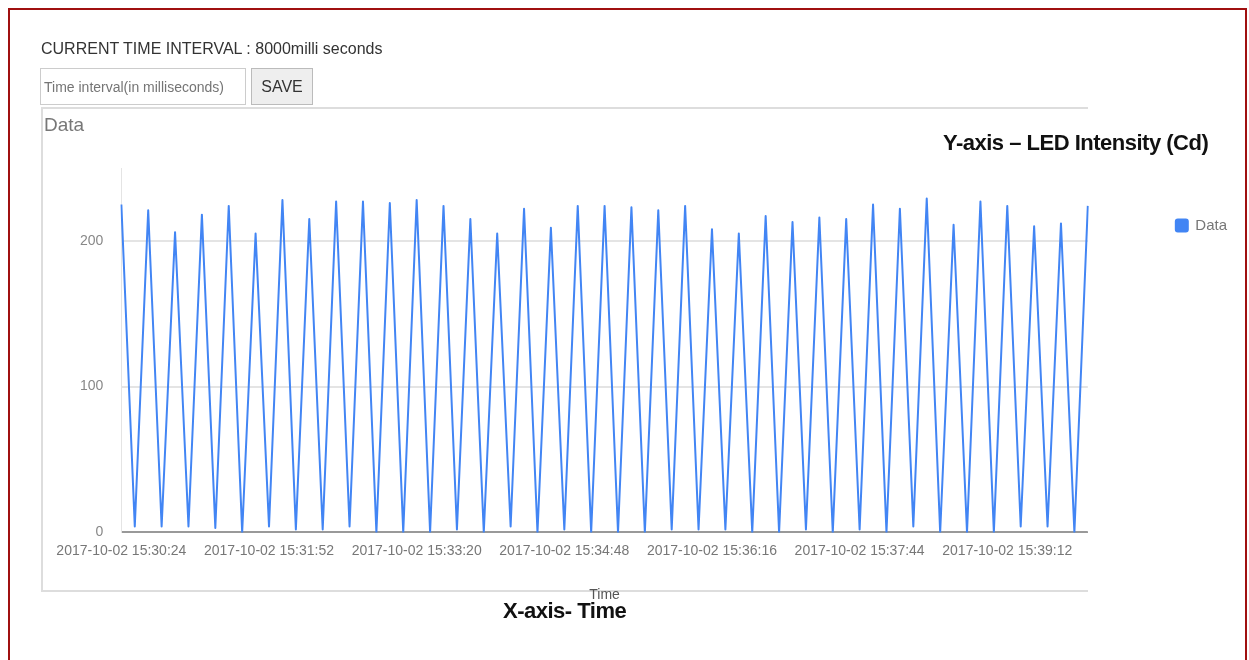  I want to click on text: Y-axis – LED Intensity (Cd), so click(1076, 143).